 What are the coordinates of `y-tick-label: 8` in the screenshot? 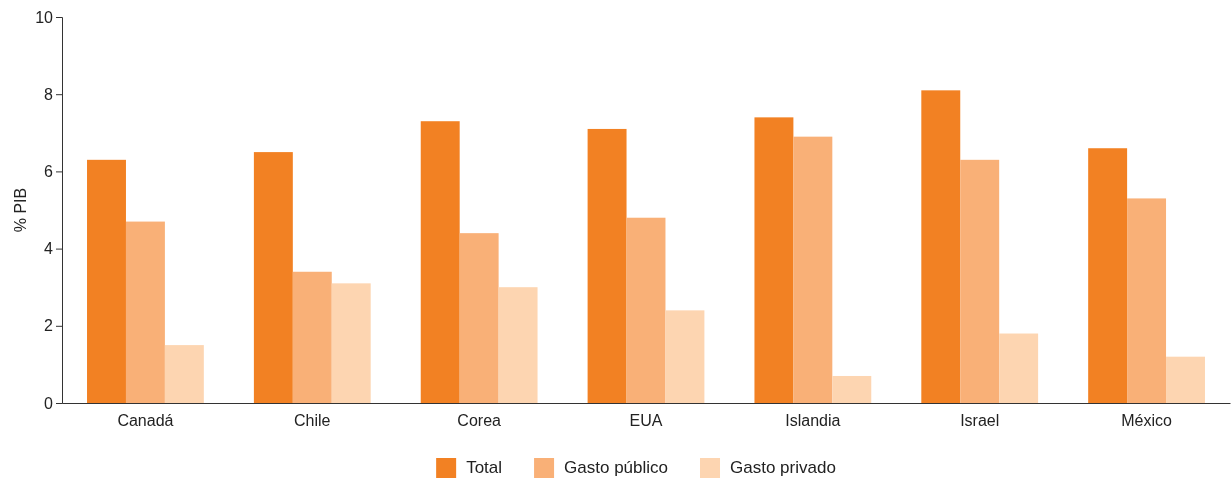 It's located at (49, 94).